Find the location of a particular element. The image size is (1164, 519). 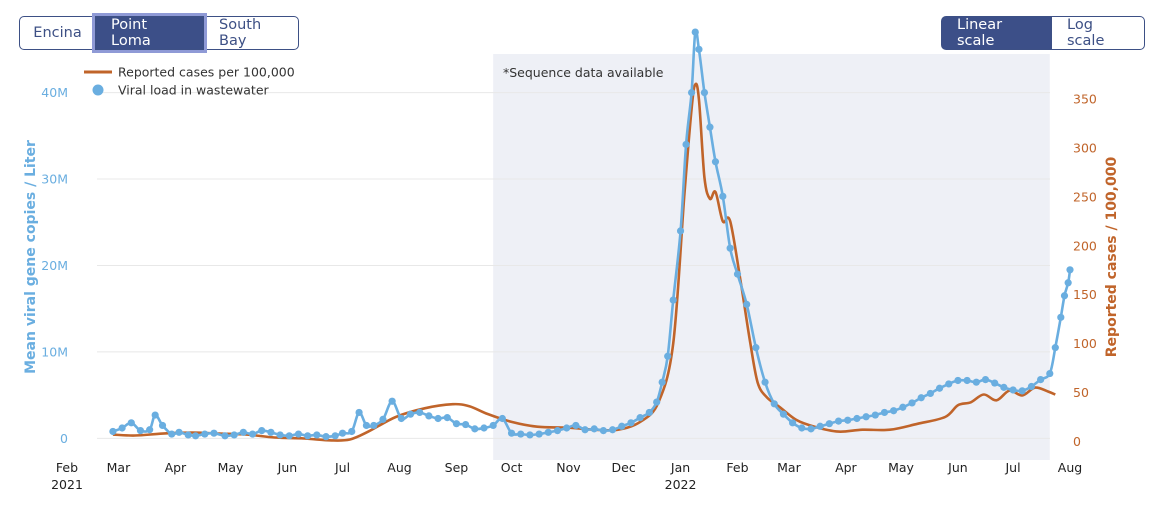

x-tick-year-label: 2021 is located at coordinates (67, 484).